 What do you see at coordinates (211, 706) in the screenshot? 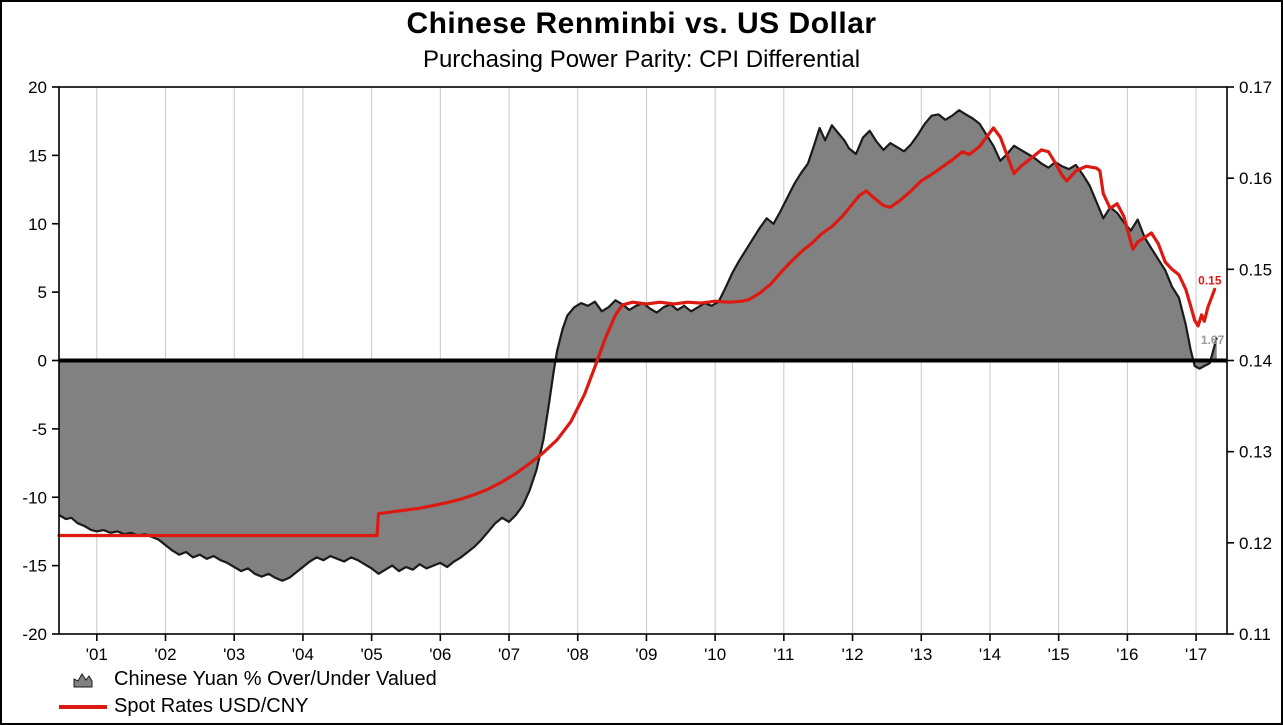
I see `legend-label-spot: Spot Rates USD/CNY` at bounding box center [211, 706].